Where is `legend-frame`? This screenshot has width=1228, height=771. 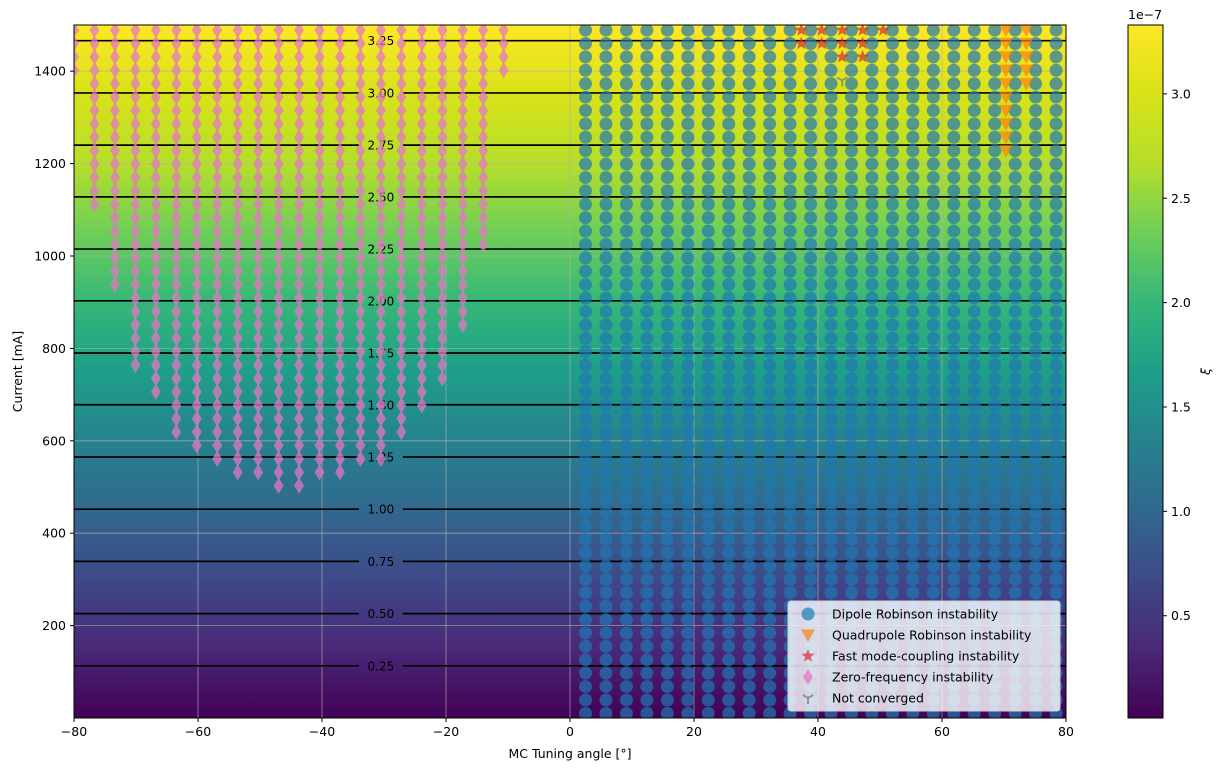
legend-frame is located at coordinates (924, 656).